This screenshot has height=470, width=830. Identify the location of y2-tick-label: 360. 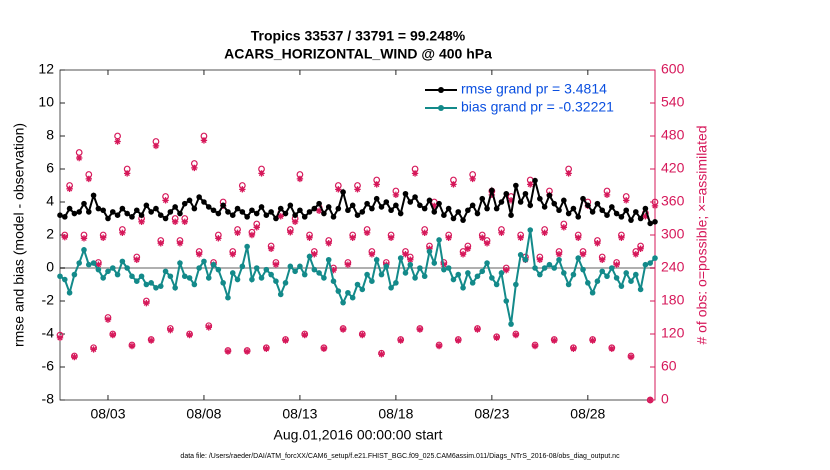
(673, 201).